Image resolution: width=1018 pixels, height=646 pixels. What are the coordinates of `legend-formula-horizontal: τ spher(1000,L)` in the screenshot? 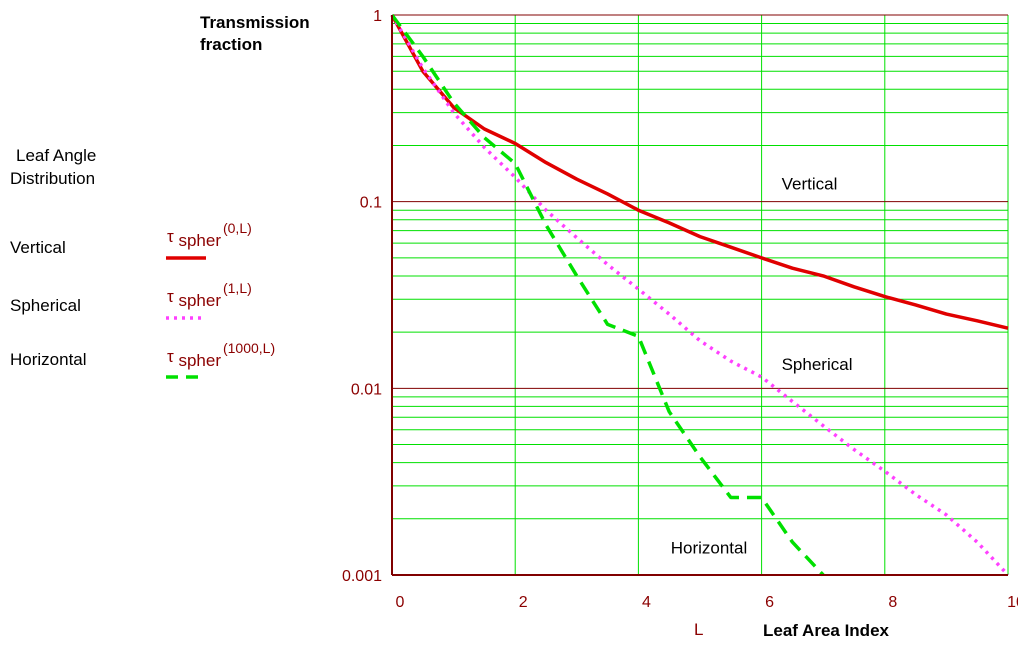 It's located at (221, 355).